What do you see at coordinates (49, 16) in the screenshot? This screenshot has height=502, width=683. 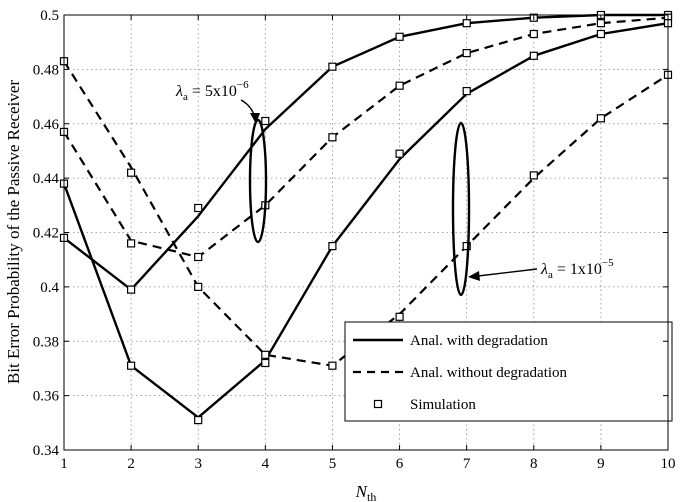 I see `y-tick-label: 0.5` at bounding box center [49, 16].